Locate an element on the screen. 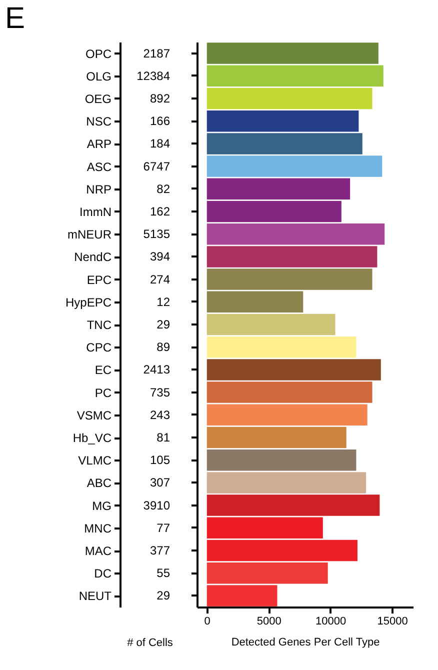  data-label: 3910 is located at coordinates (156, 505).